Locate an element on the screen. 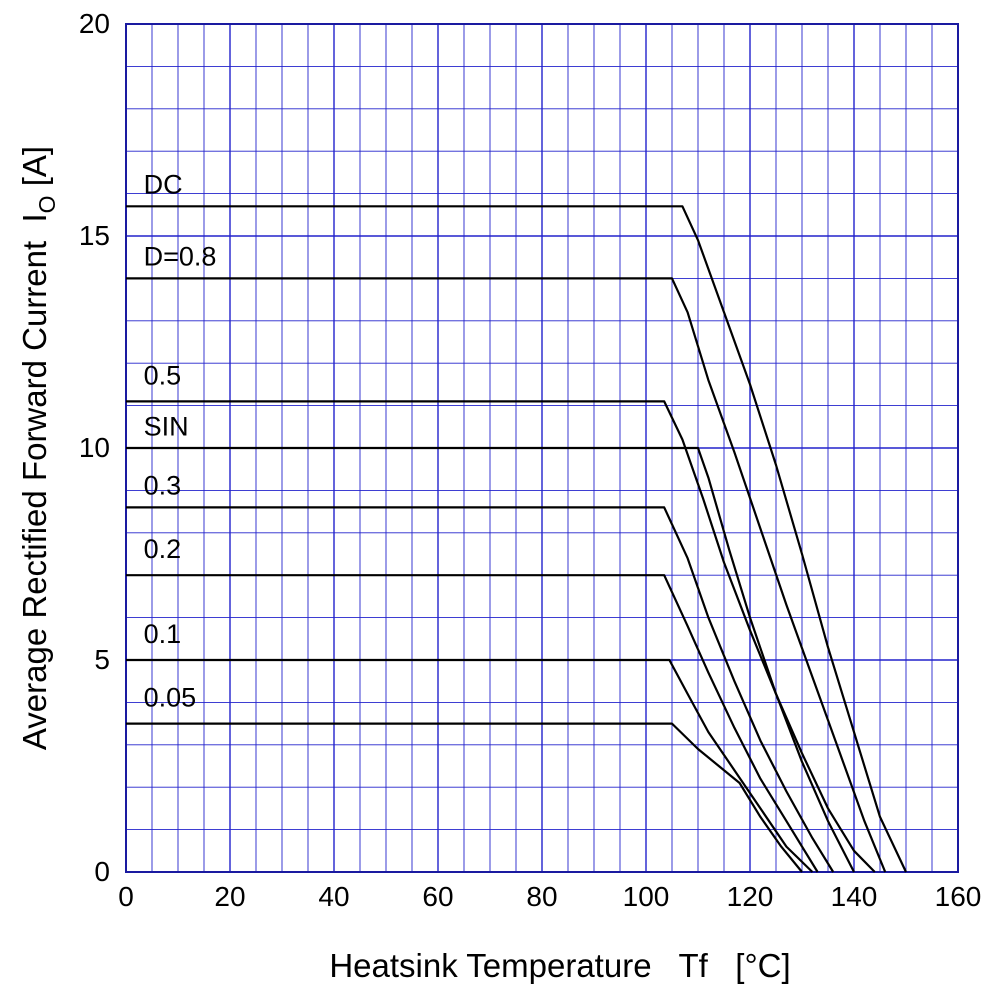  series-label: 0.3 is located at coordinates (163, 486).